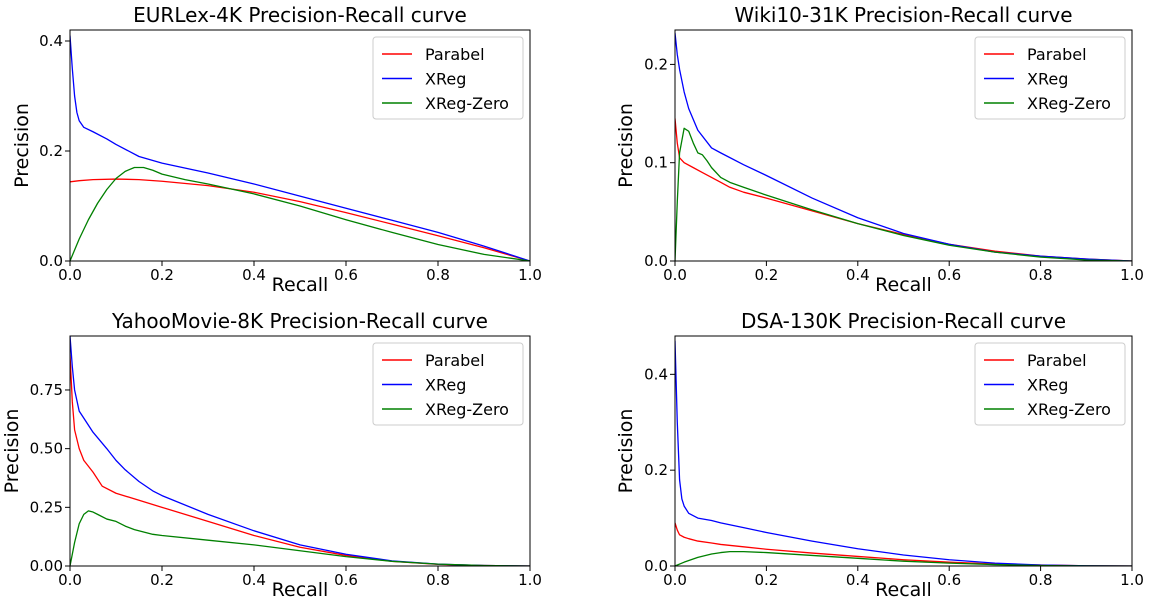 The image size is (1150, 601). Describe the element at coordinates (46, 390) in the screenshot. I see `y-tick-label: 0.75` at that location.